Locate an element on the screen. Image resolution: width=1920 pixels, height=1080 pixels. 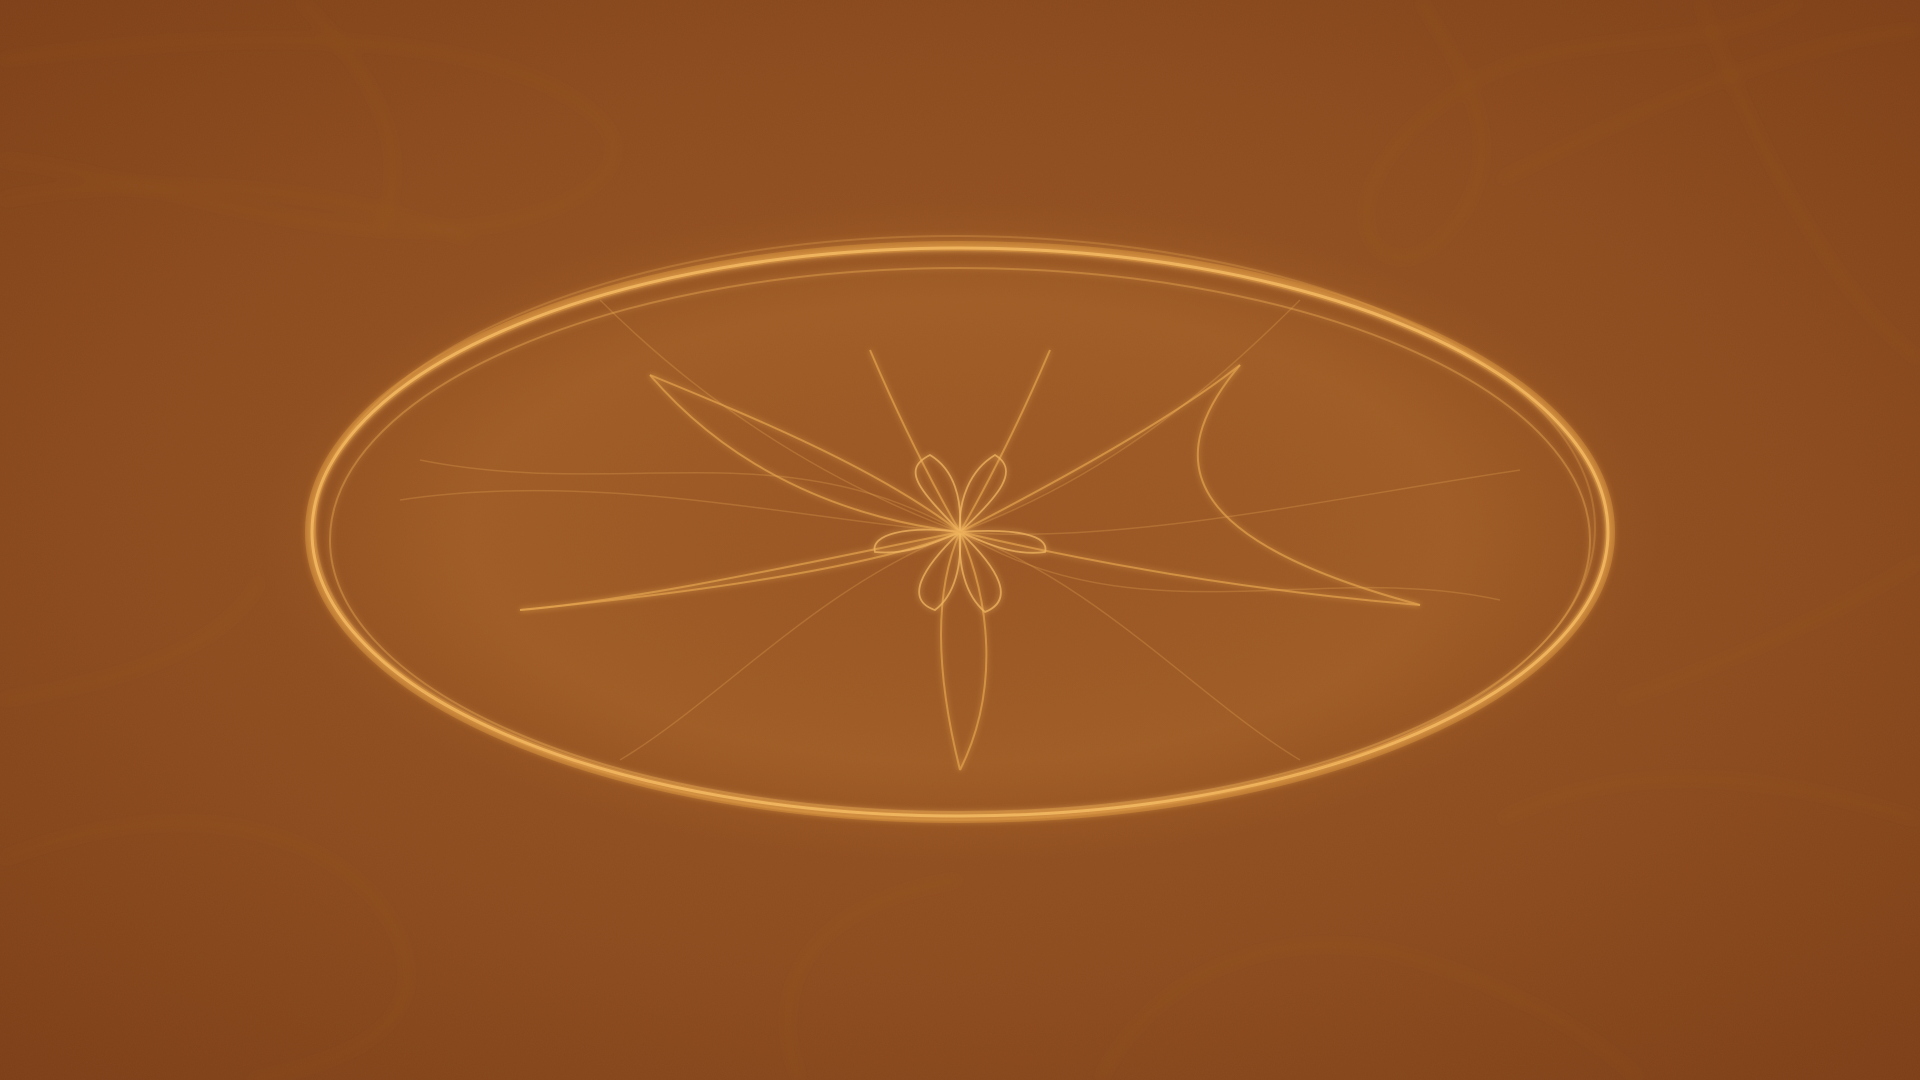
central-flower is located at coordinates (960, 533).